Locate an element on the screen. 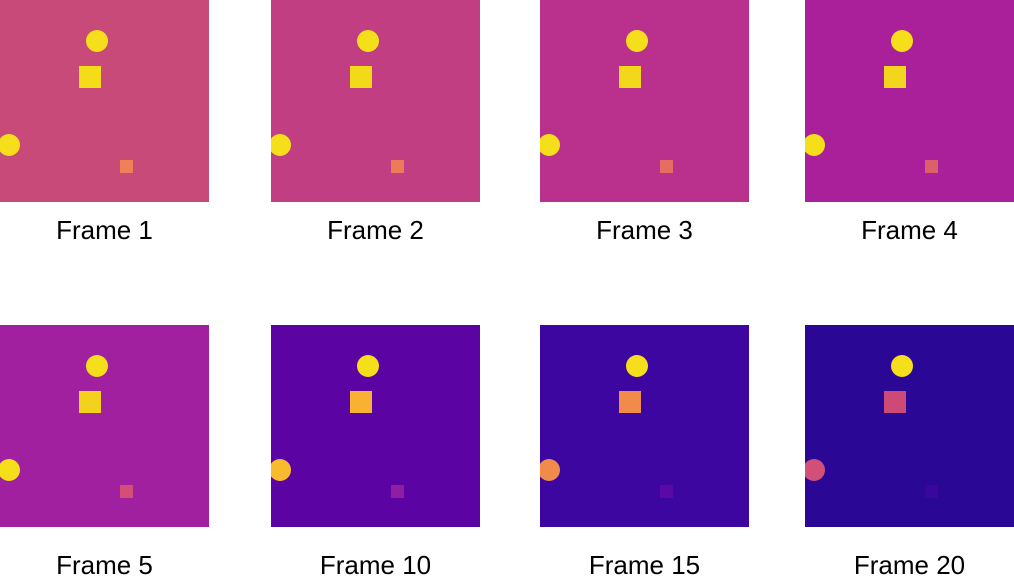 This screenshot has height=580, width=1014. frame-label-15: Frame 15 is located at coordinates (644, 565).